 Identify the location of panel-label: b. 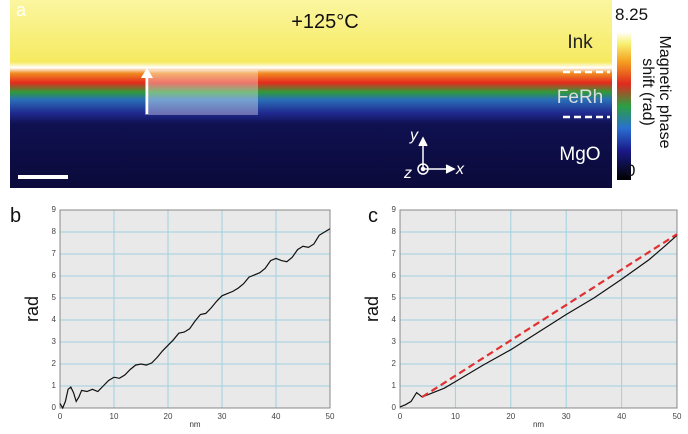
(15, 216).